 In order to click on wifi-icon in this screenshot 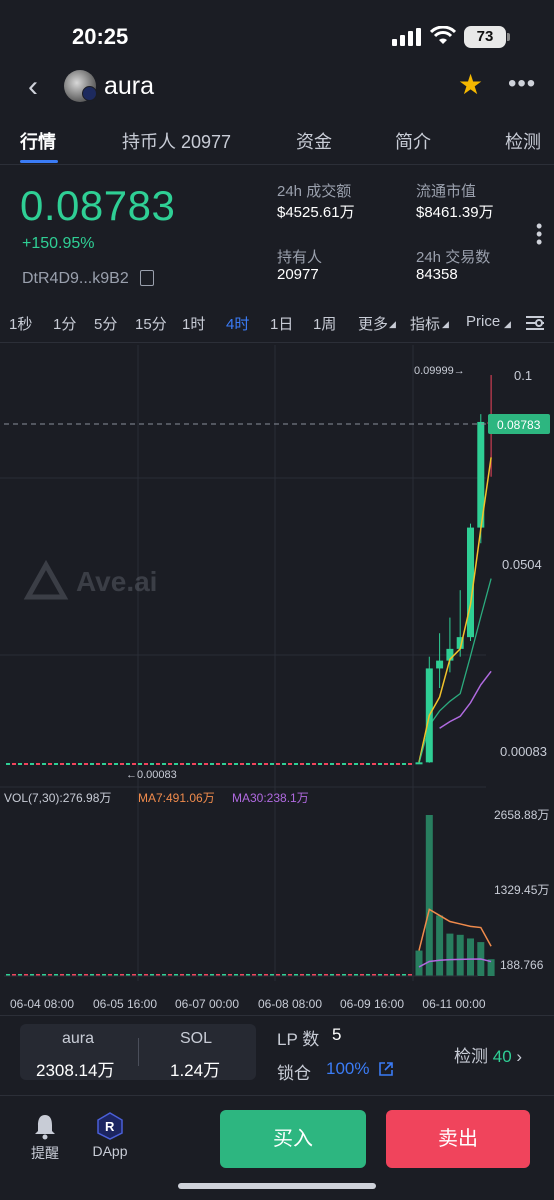, I will do `click(443, 35)`.